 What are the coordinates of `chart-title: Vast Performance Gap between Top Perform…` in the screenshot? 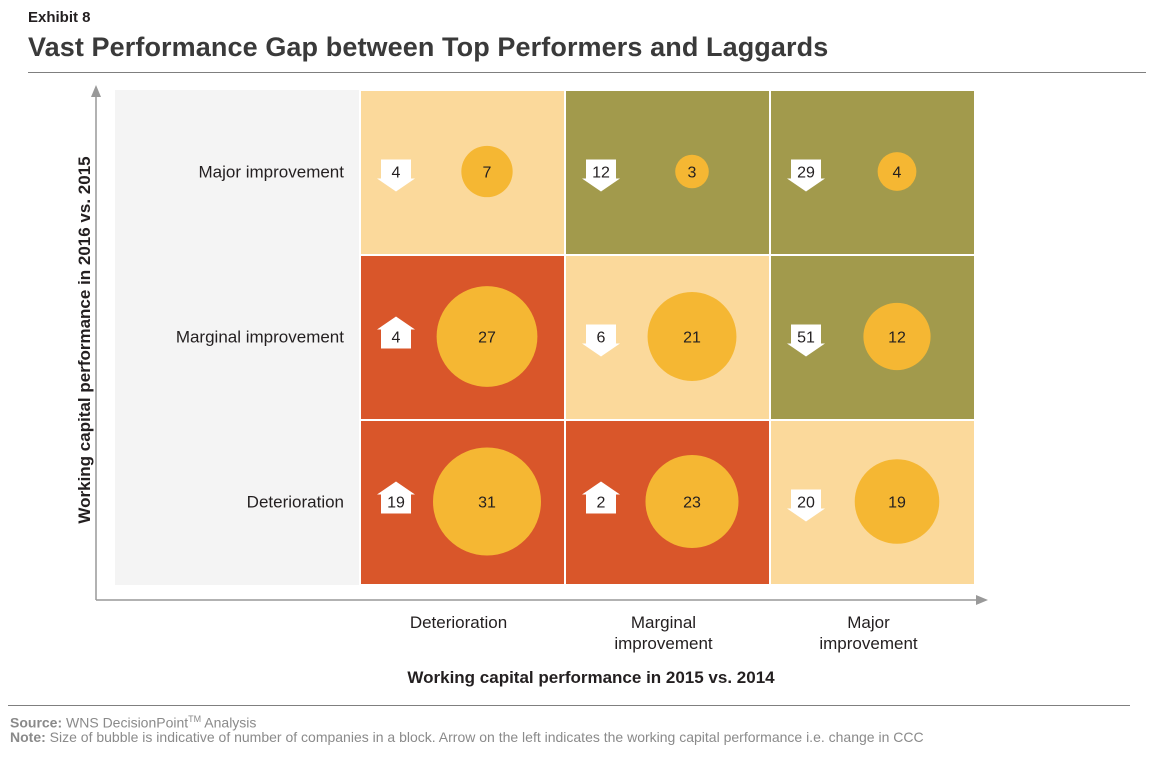 It's located at (428, 47).